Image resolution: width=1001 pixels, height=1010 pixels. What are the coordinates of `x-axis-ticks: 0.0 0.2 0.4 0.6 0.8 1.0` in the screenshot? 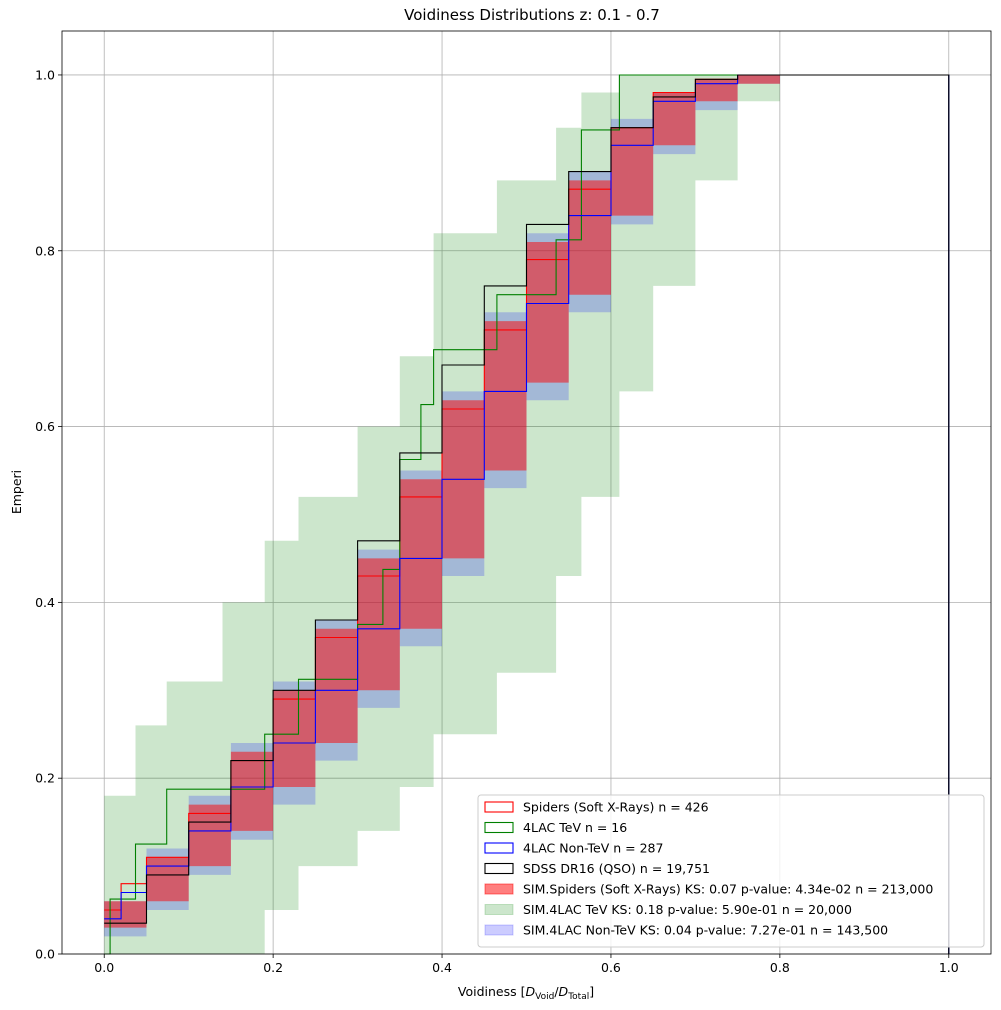 It's located at (526, 964).